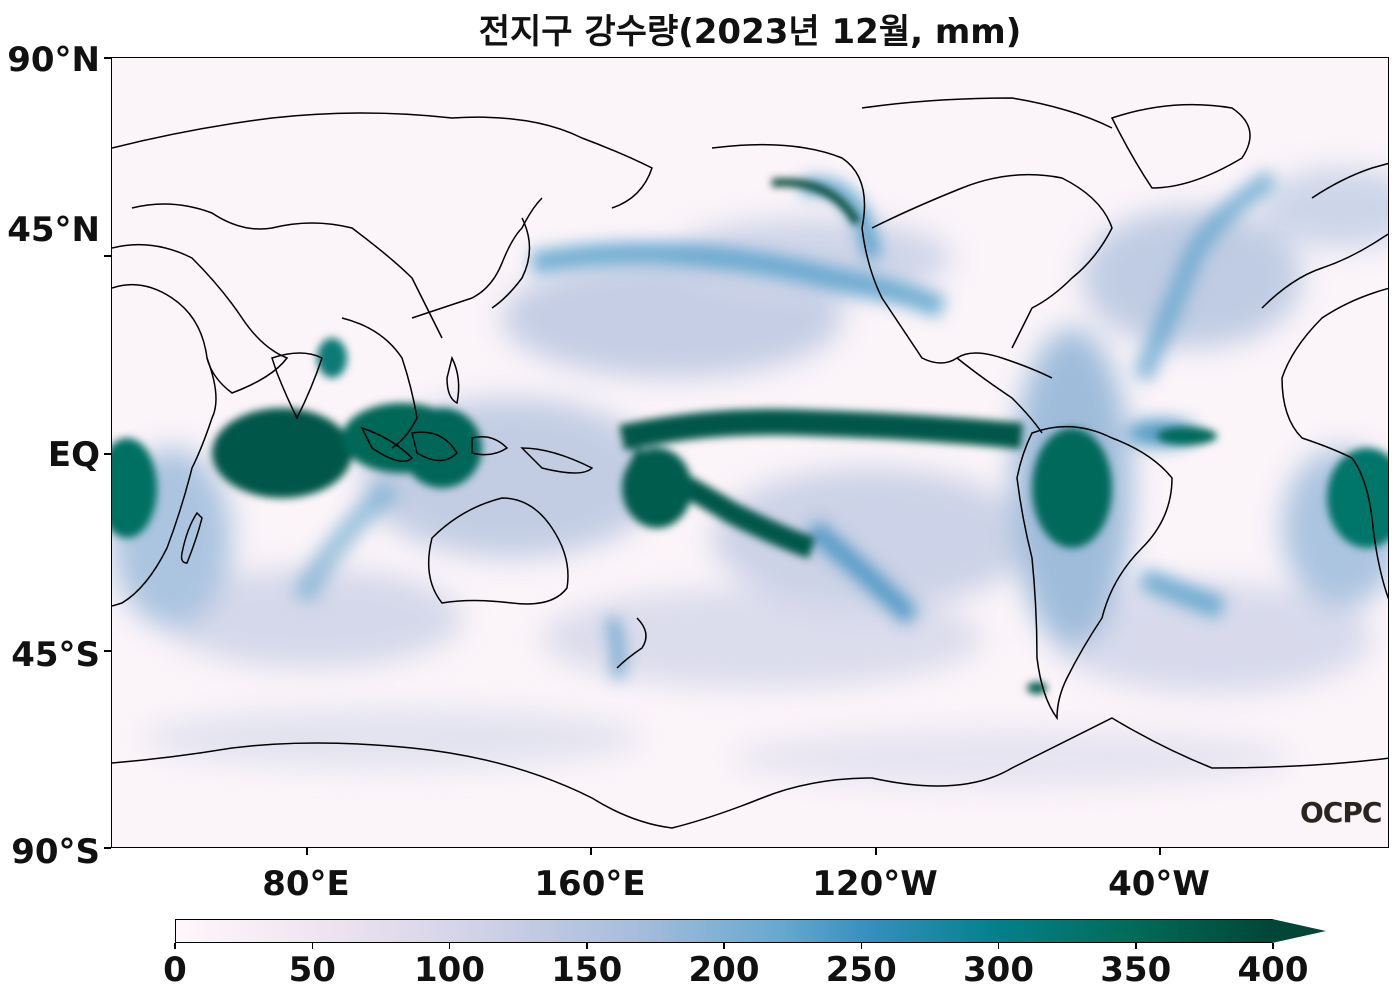 This screenshot has width=1400, height=1002. I want to click on colorbar-extend-arrow, so click(1299, 931).